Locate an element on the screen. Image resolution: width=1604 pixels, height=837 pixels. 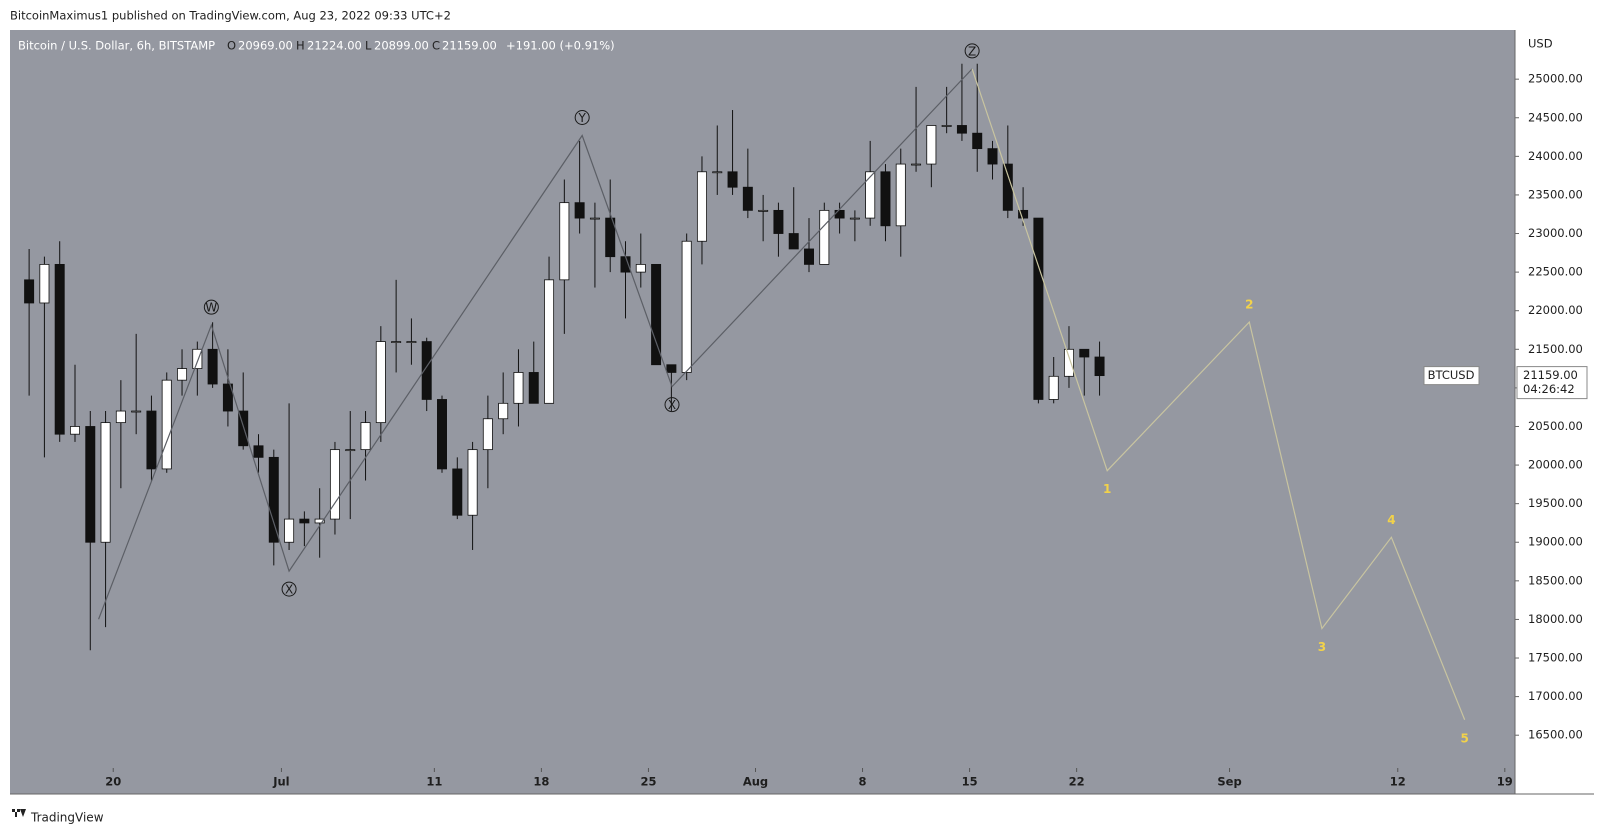
y-tick-label: 17500.00 is located at coordinates (1555, 658).